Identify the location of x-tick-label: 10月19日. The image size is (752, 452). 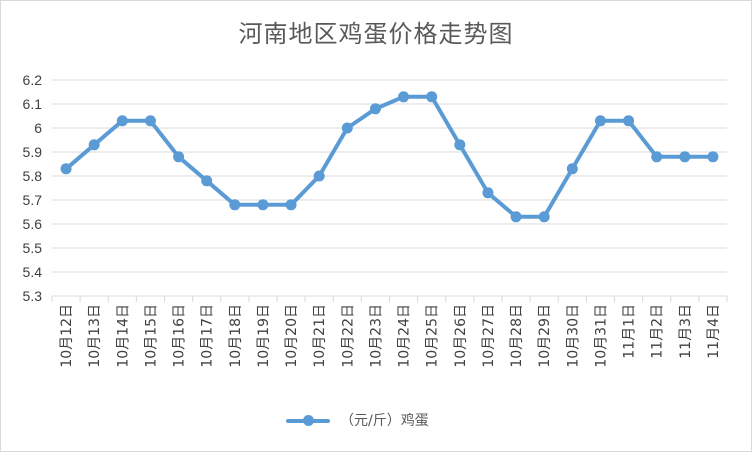
(264, 336).